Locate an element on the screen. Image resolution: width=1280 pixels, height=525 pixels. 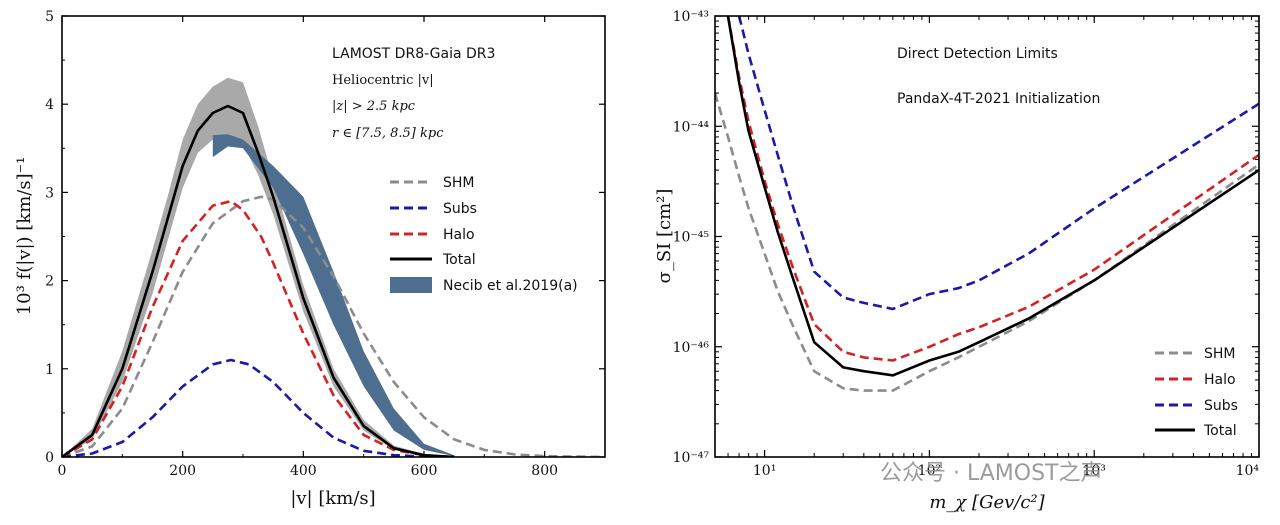
band-necib-et-al-2019-a is located at coordinates (333, 295).